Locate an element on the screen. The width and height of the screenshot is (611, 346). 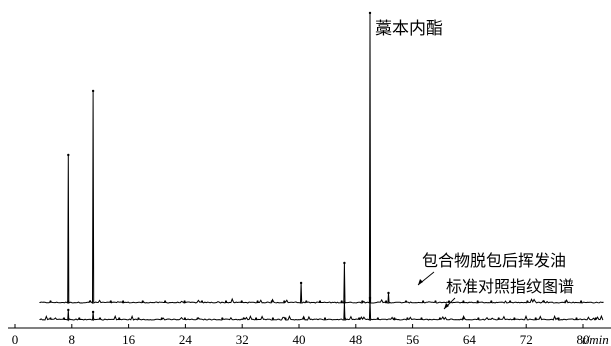
x-tick-label: 72 is located at coordinates (526, 339).